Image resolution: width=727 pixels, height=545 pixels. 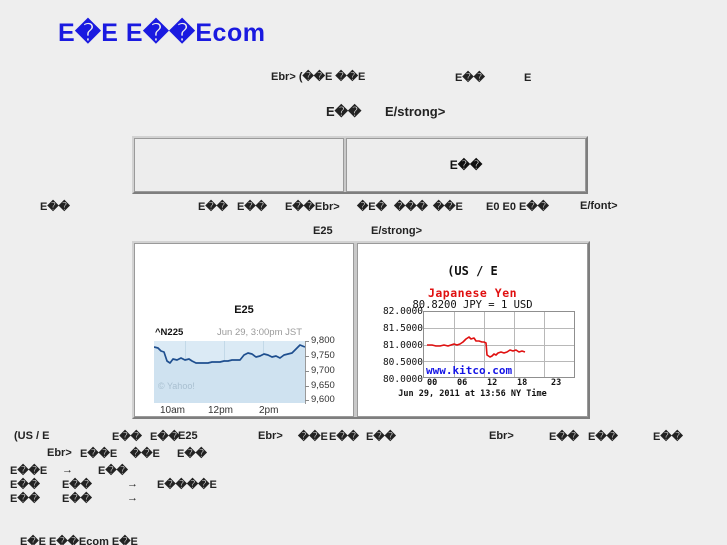 What do you see at coordinates (402, 379) in the screenshot?
I see `kitco-y-tick-4: 80.0000` at bounding box center [402, 379].